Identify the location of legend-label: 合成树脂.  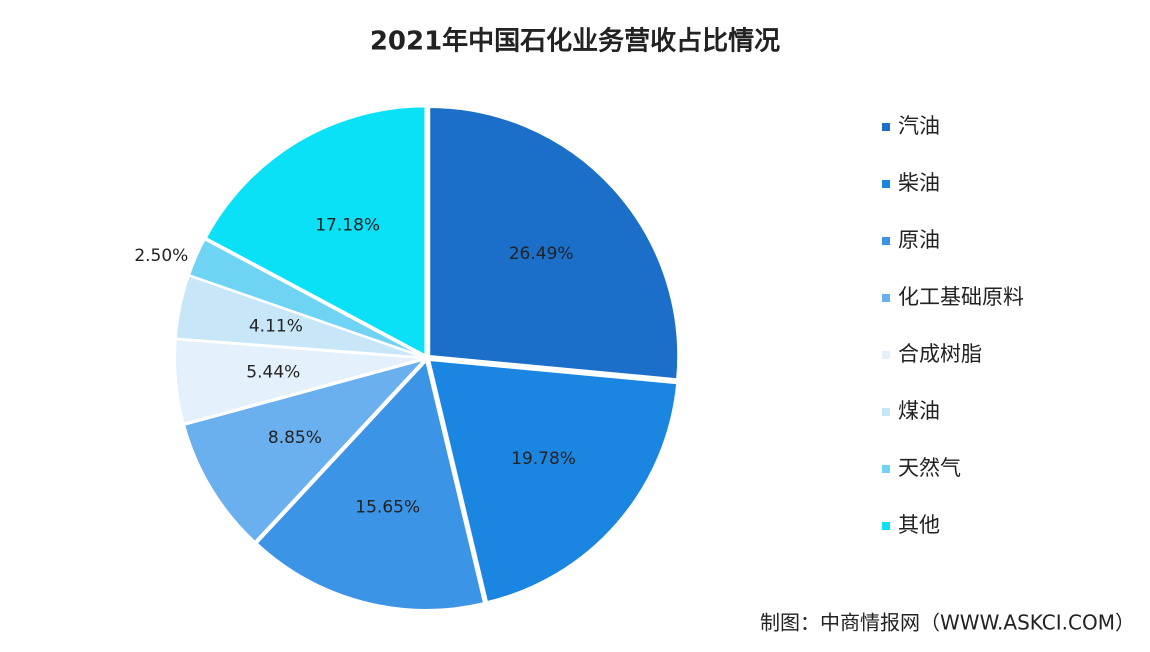
(940, 354).